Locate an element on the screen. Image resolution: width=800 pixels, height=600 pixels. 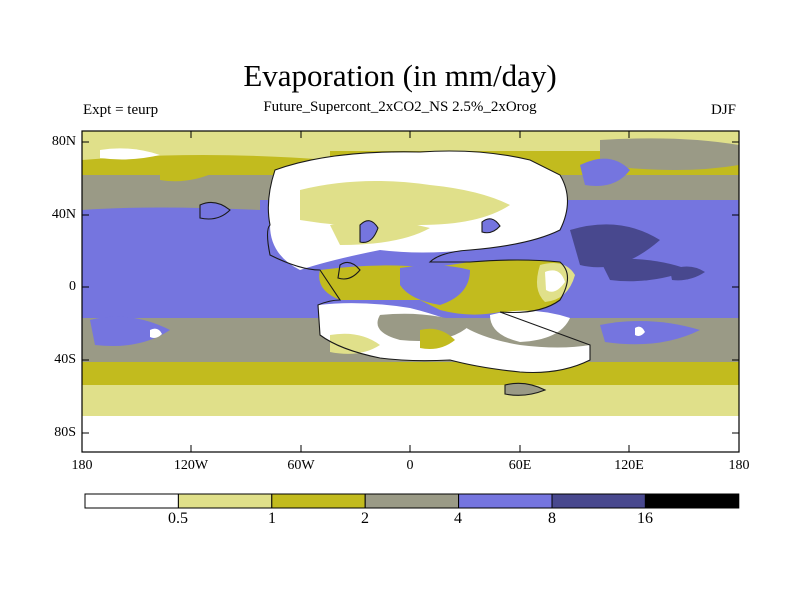
colorbar-label-8: 8 is located at coordinates (552, 518).